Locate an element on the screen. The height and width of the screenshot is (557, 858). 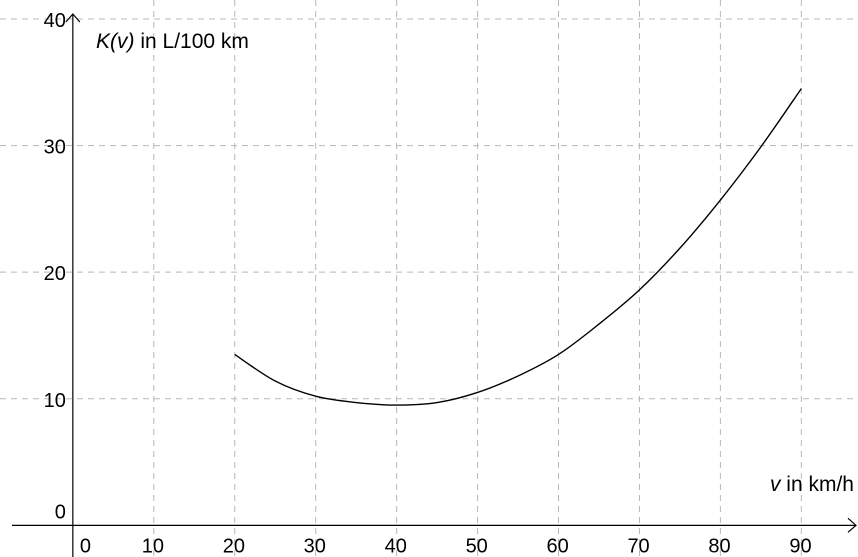
x-tick-label-40: 40 is located at coordinates (396, 546).